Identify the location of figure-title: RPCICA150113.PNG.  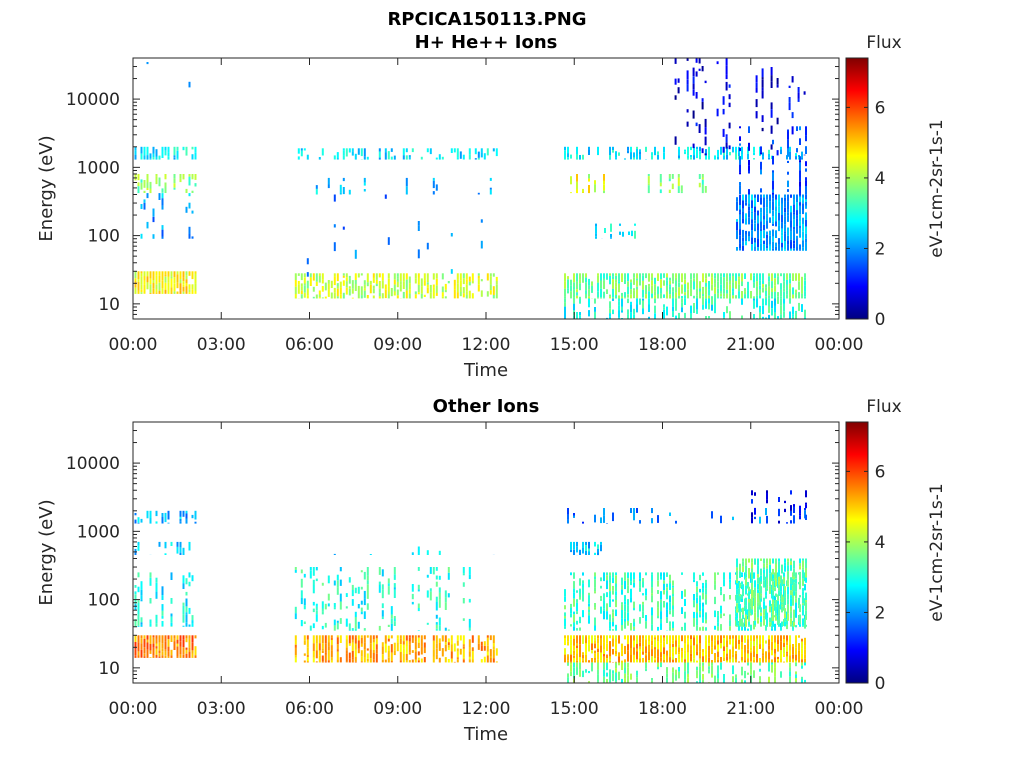
(486, 19).